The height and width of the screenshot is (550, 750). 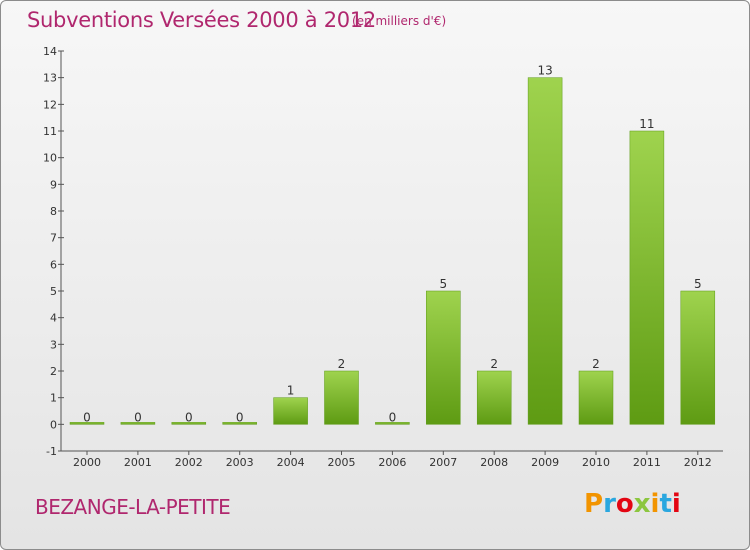 I want to click on y-tick-label: 6, so click(x=53, y=264).